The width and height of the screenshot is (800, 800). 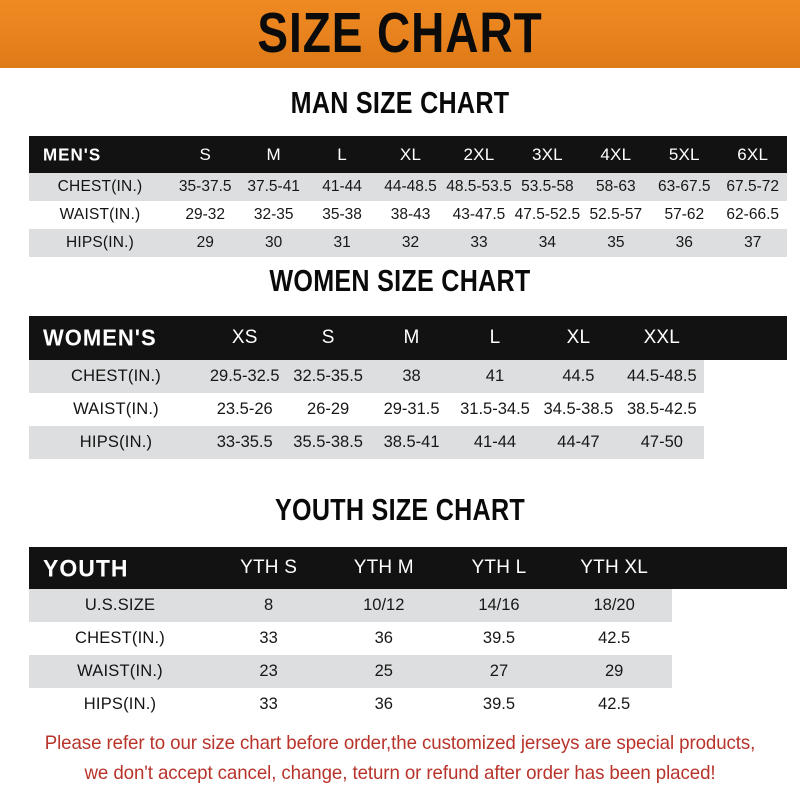 What do you see at coordinates (752, 186) in the screenshot?
I see `men-cell: 67.5-72` at bounding box center [752, 186].